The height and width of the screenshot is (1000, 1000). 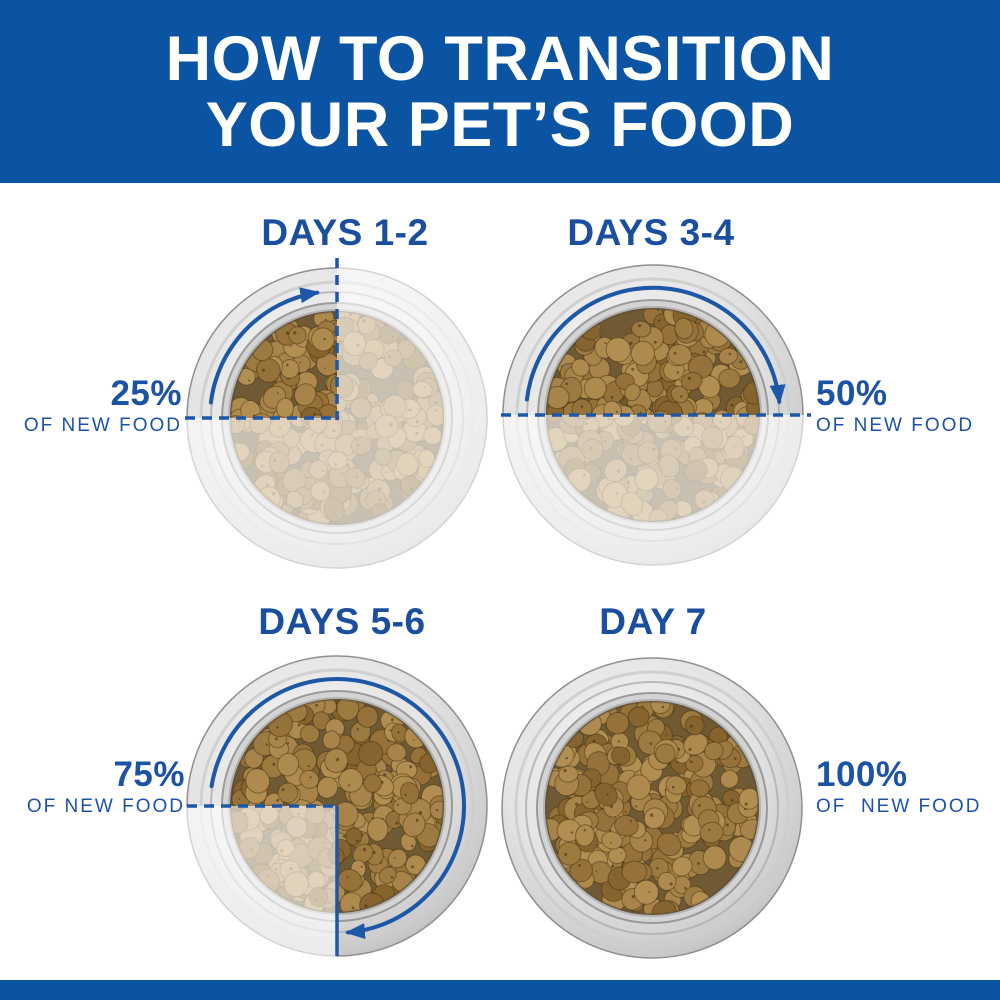 I want to click on percent-value: 25%, so click(x=146, y=393).